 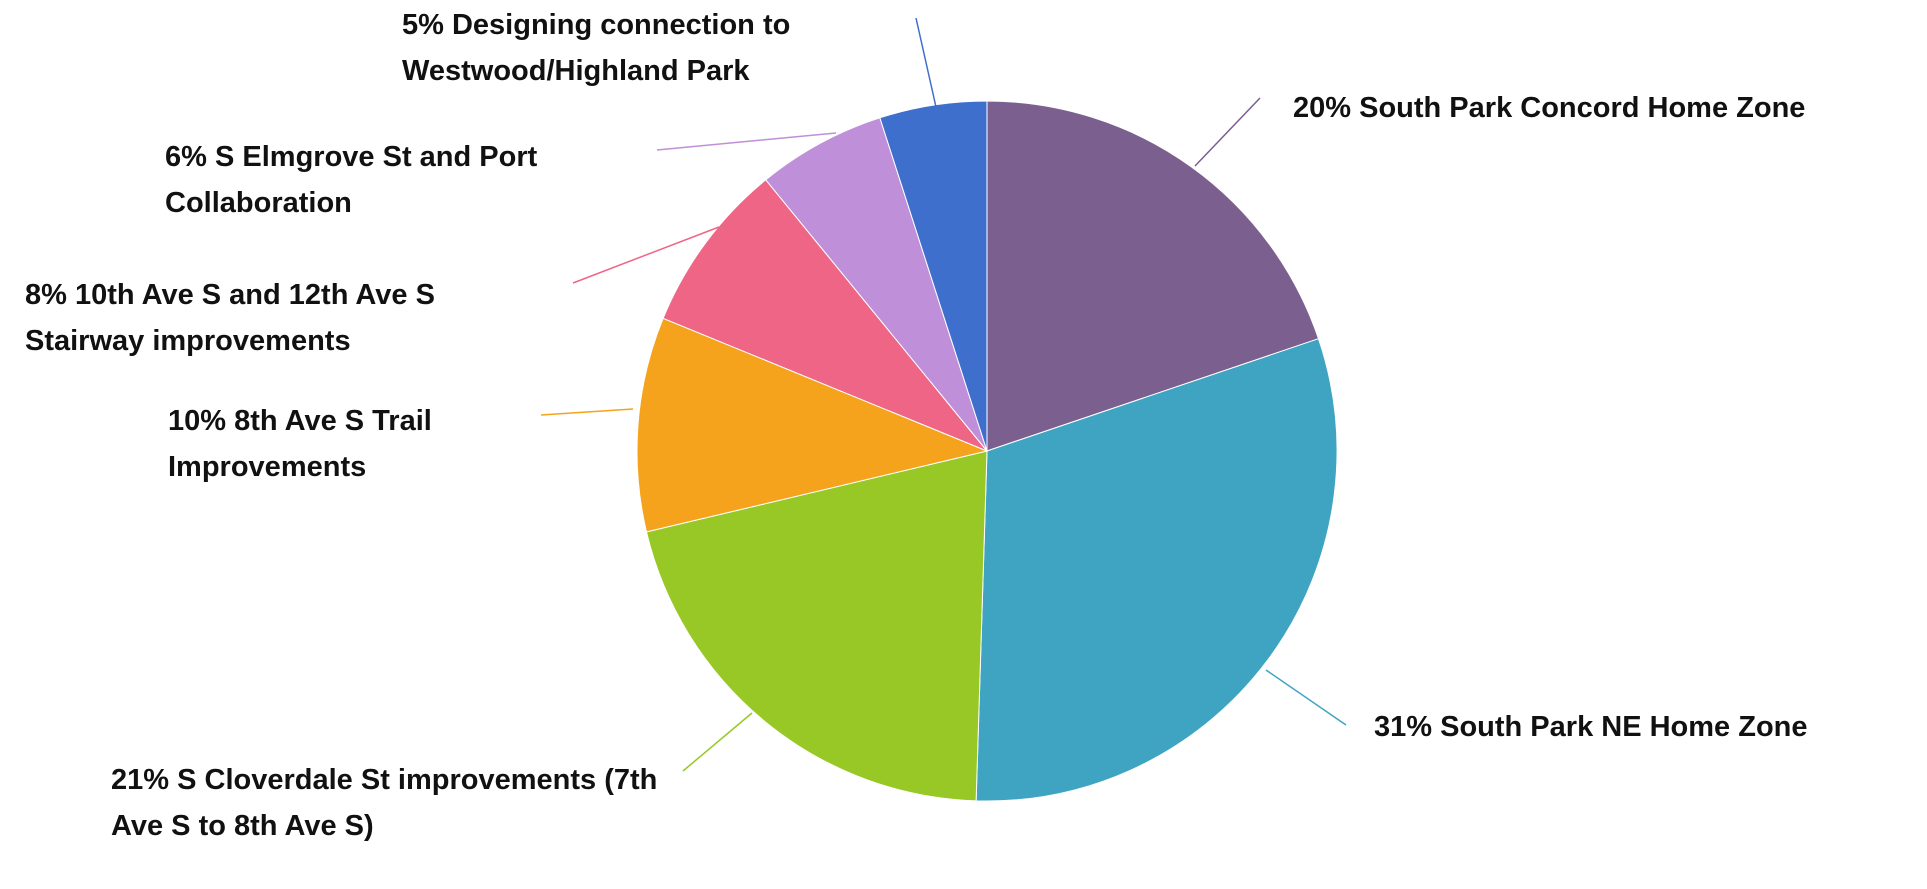 I want to click on slice-category-label: South Park Concord Home Zone, so click(x=1582, y=108).